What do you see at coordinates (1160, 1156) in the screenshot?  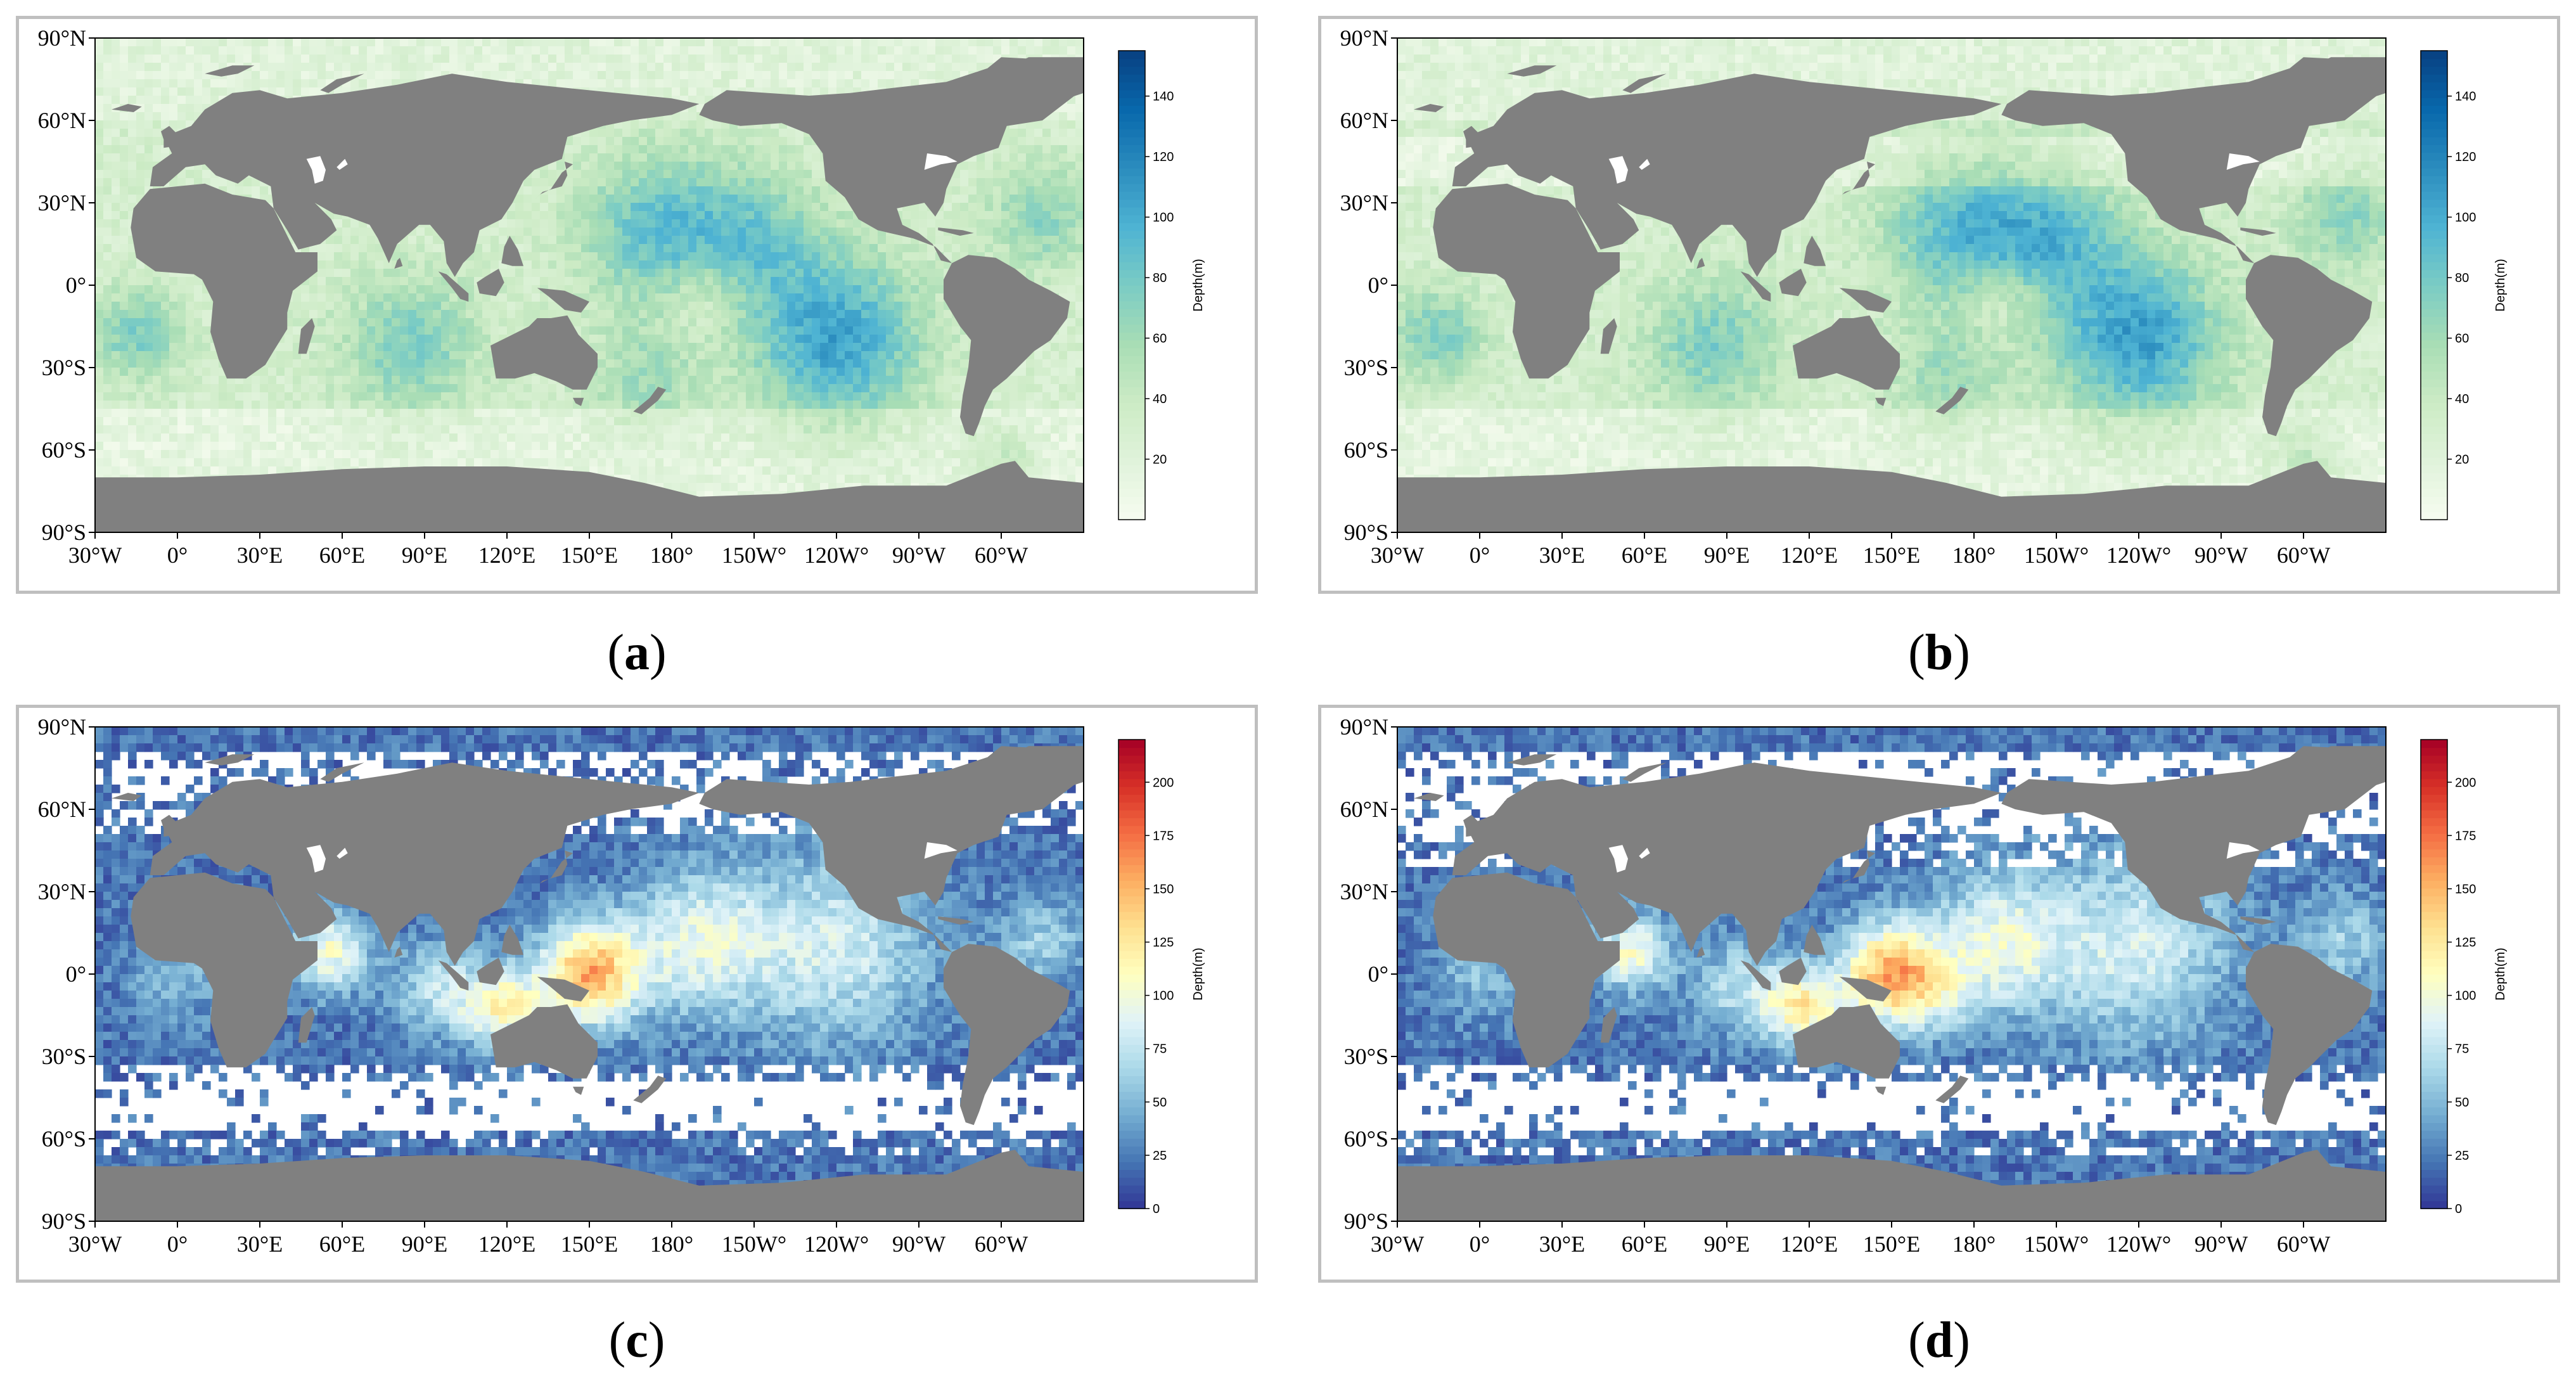 I see `colorbar-tick-label: 25` at bounding box center [1160, 1156].